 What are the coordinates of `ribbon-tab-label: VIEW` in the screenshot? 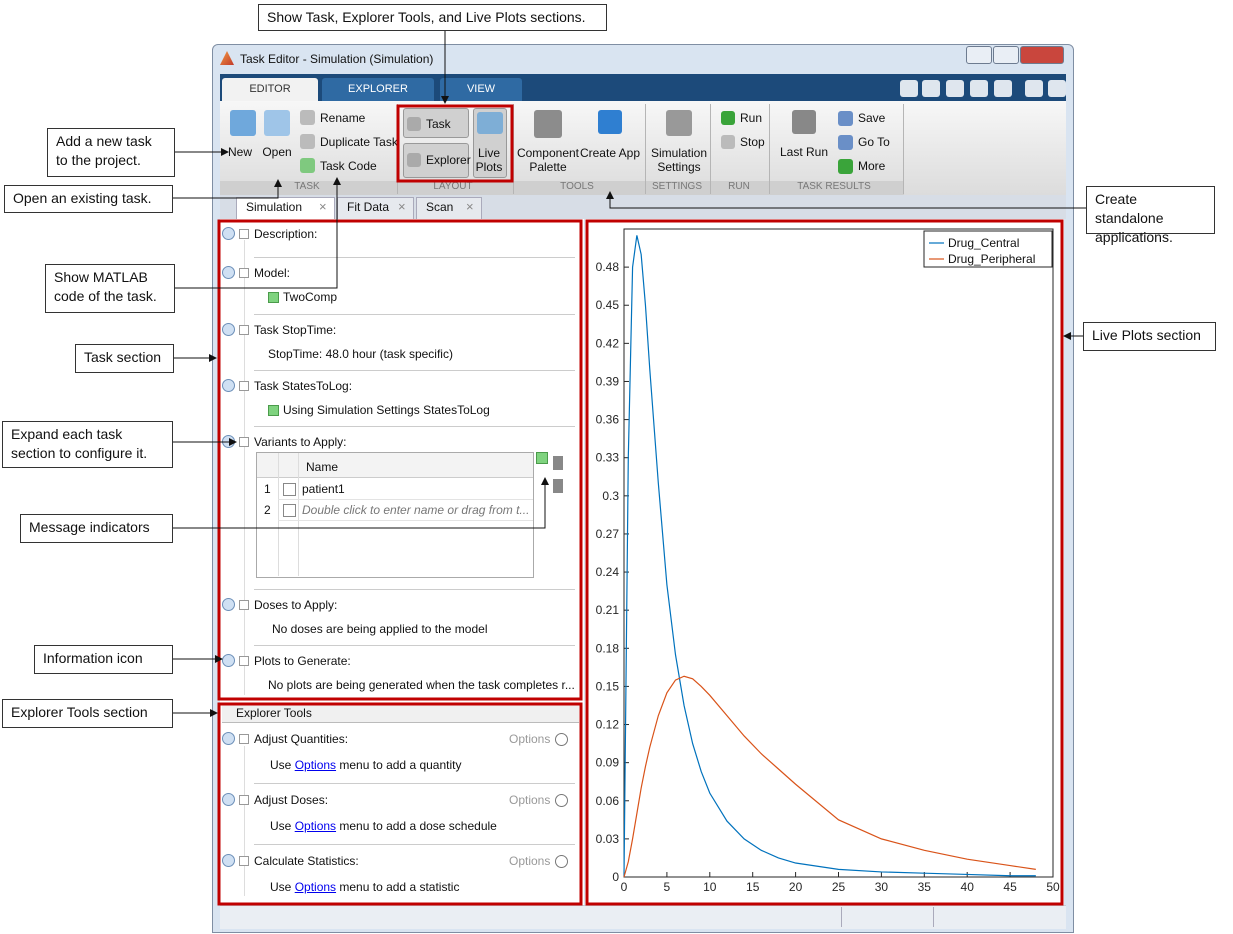 It's located at (481, 89).